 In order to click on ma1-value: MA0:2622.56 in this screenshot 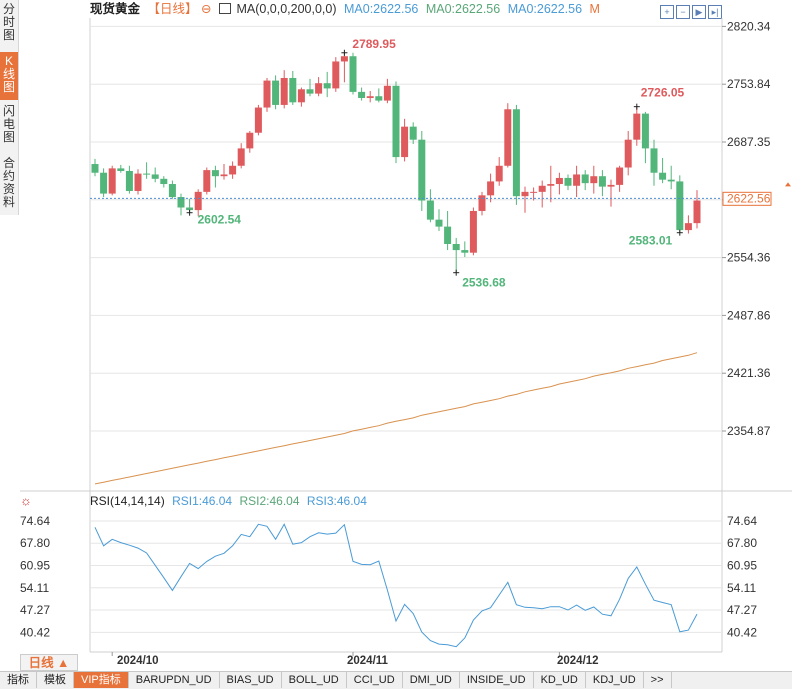, I will do `click(381, 9)`.